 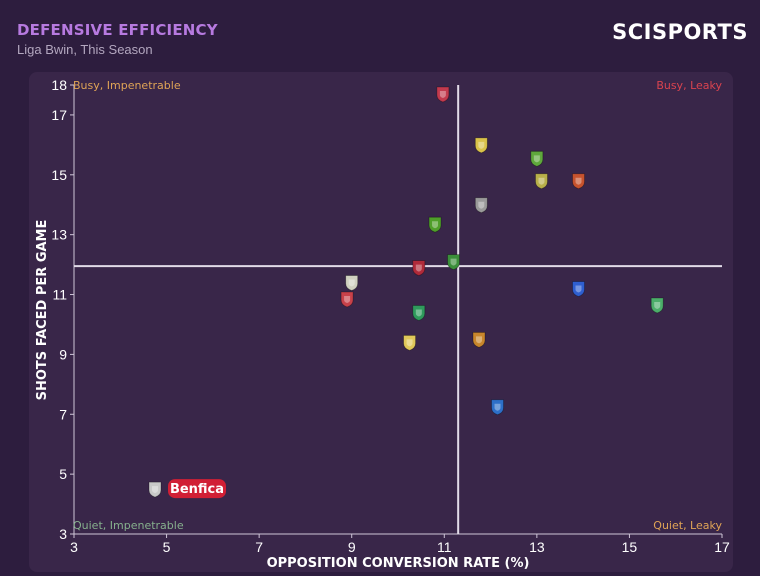 I want to click on highlight-label: Benfica, so click(x=197, y=489).